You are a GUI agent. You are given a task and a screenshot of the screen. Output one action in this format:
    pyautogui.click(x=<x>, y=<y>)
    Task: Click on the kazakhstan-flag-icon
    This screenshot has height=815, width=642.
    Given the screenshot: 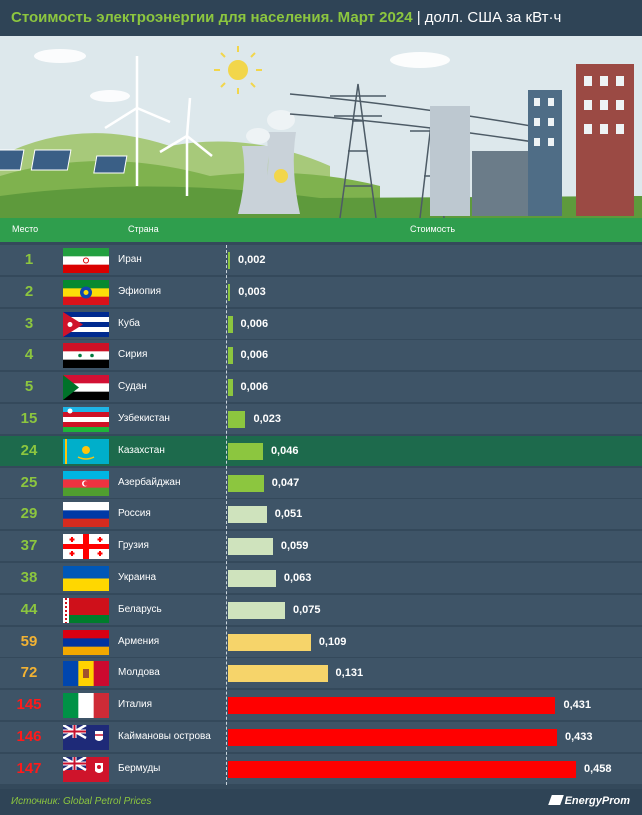 What is the action you would take?
    pyautogui.click(x=86, y=451)
    